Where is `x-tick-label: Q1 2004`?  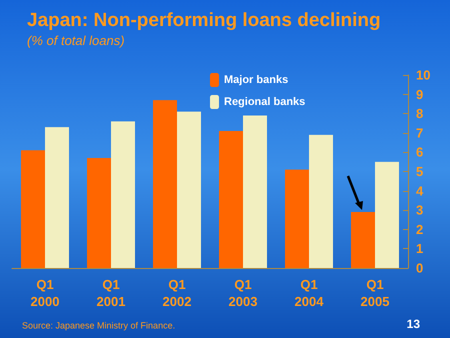
x-tick-label: Q1 2004 is located at coordinates (309, 293).